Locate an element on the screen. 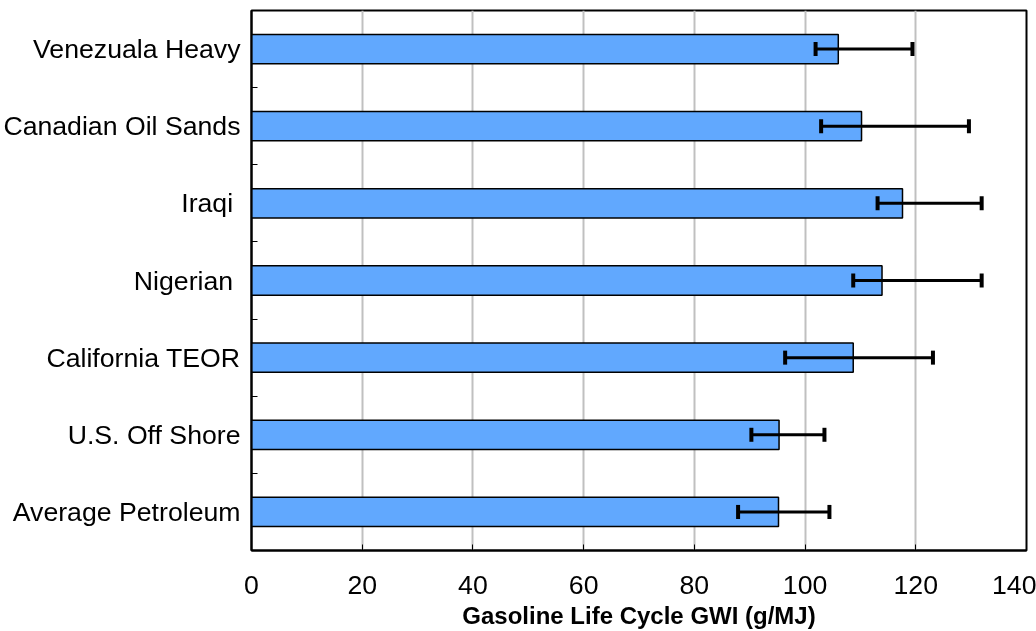 The height and width of the screenshot is (631, 1036). x-tick-label: 80 is located at coordinates (694, 584).